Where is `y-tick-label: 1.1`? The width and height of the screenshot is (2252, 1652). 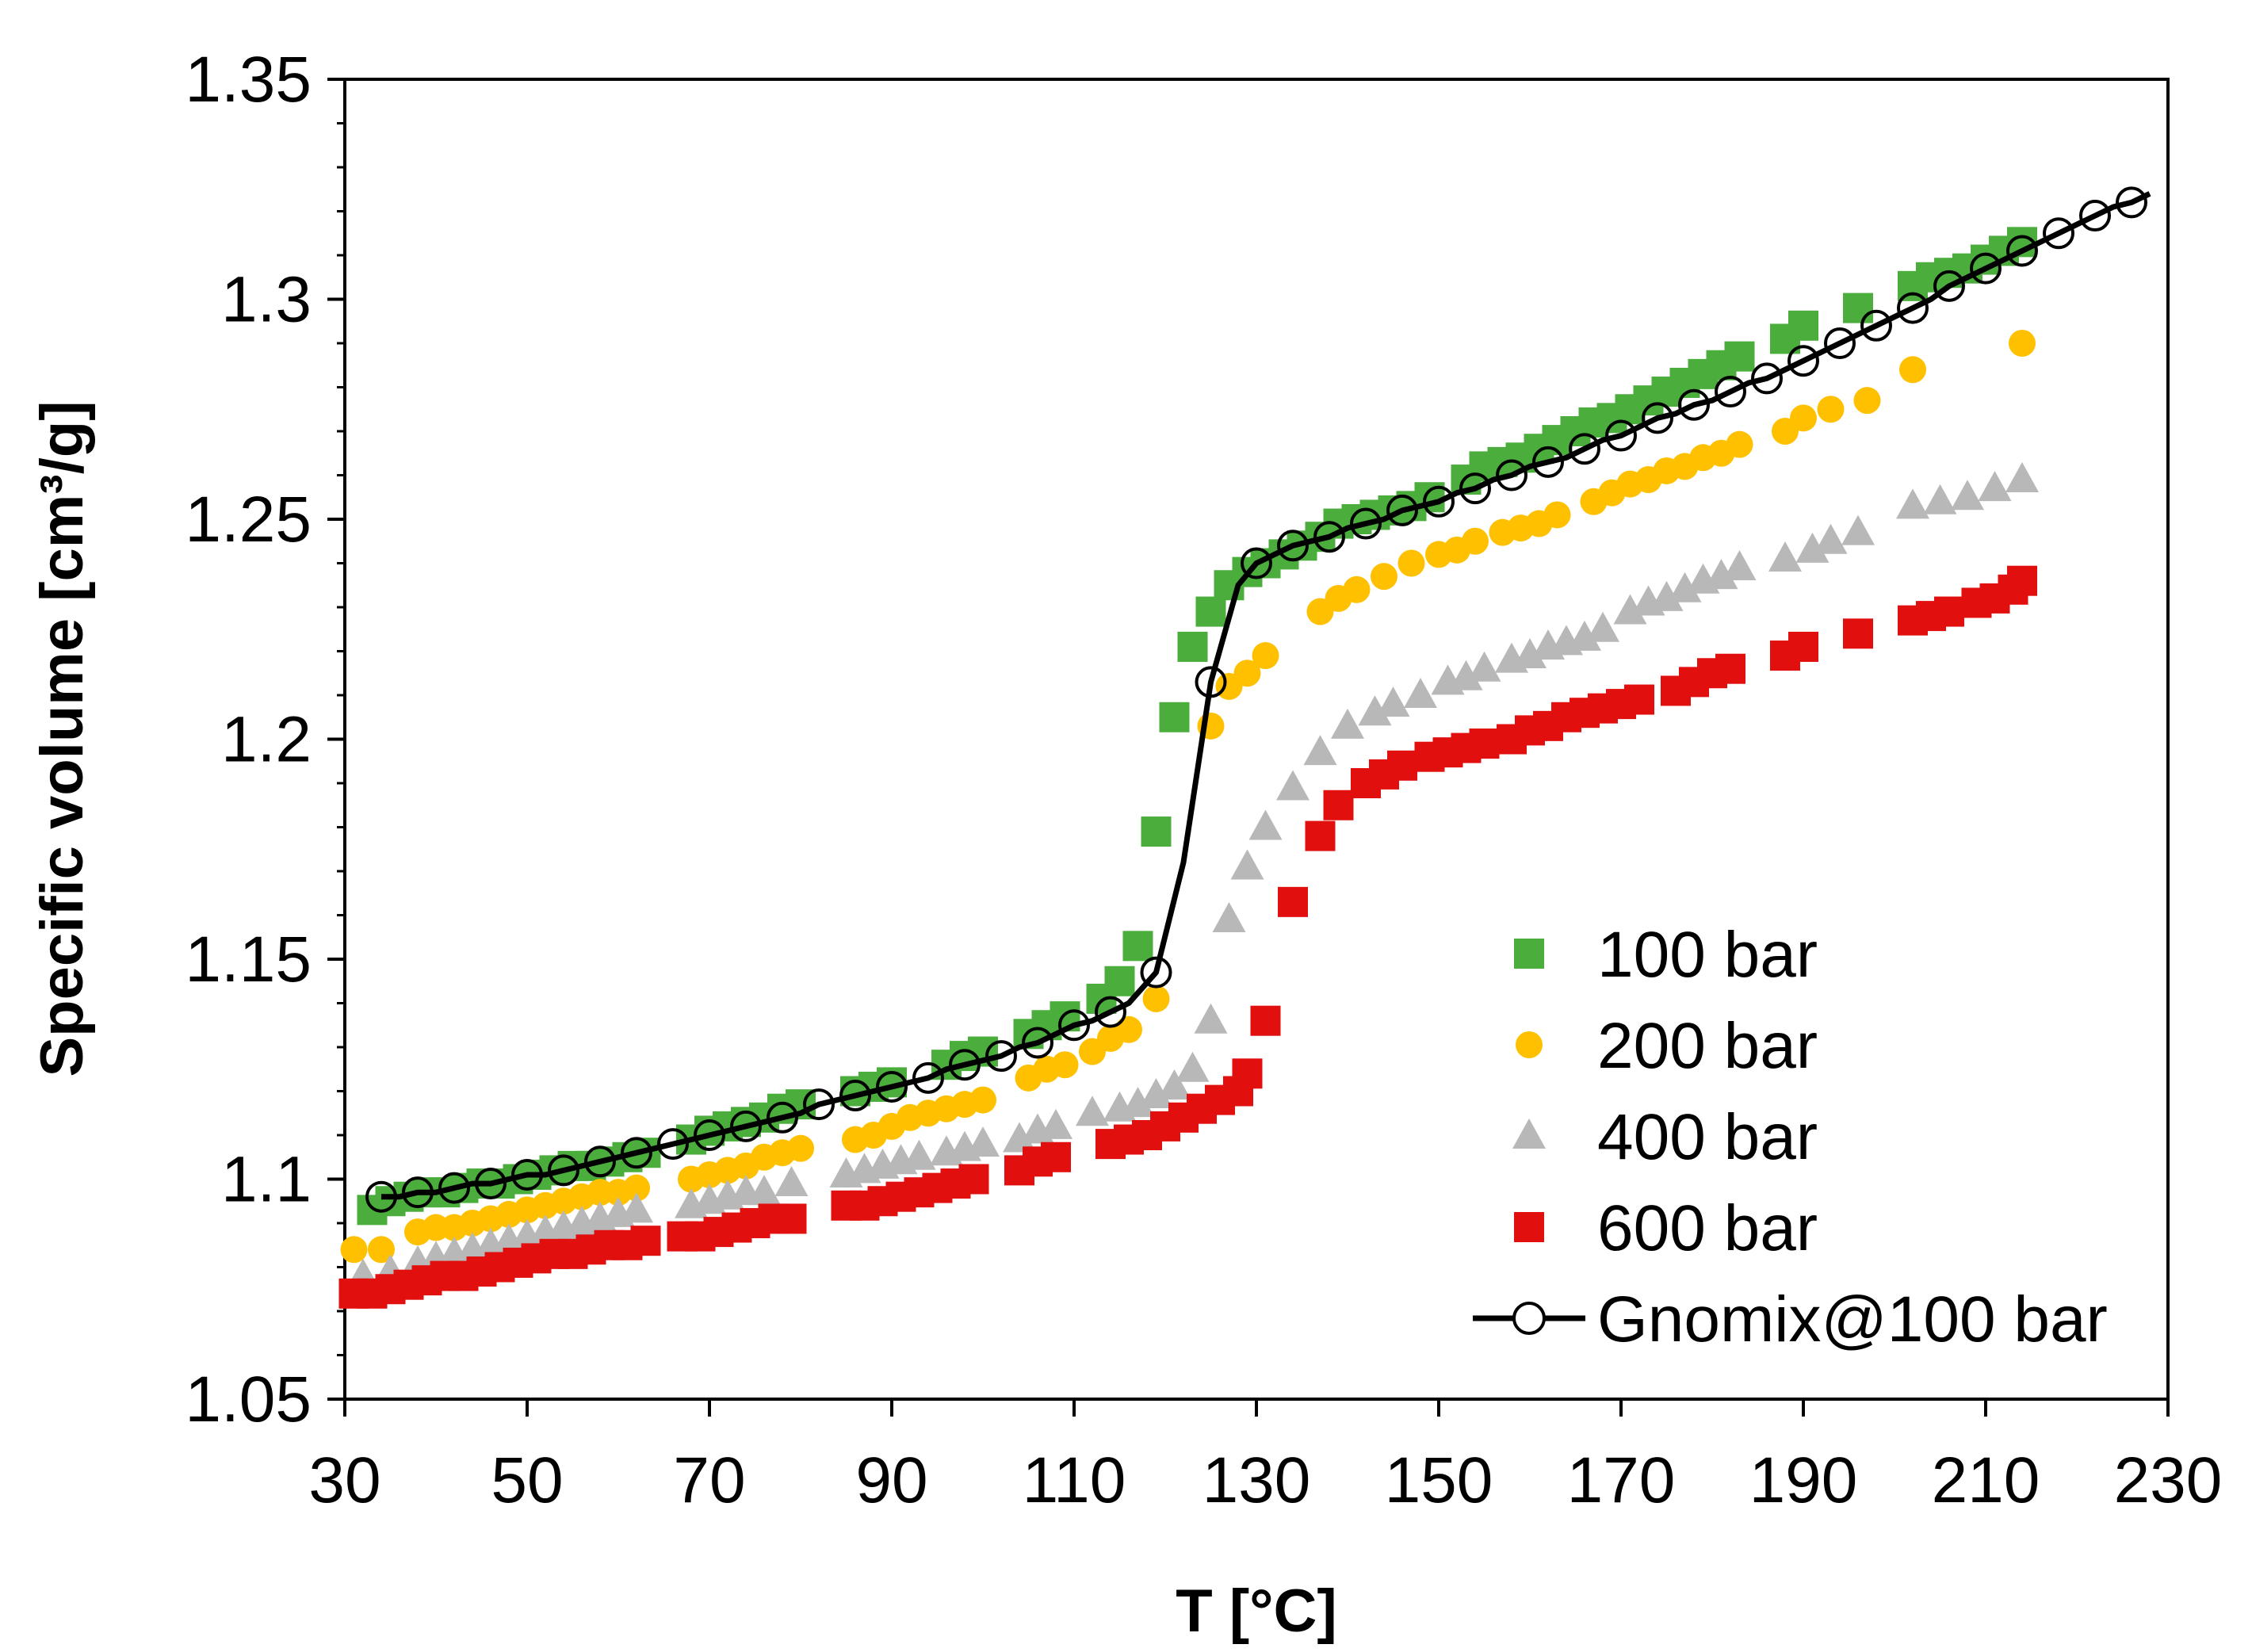
y-tick-label: 1.1 is located at coordinates (266, 1180).